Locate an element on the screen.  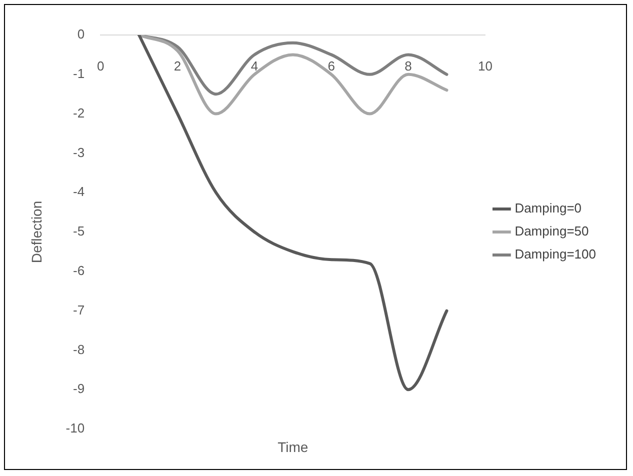
x-tick-label: 8 is located at coordinates (408, 66).